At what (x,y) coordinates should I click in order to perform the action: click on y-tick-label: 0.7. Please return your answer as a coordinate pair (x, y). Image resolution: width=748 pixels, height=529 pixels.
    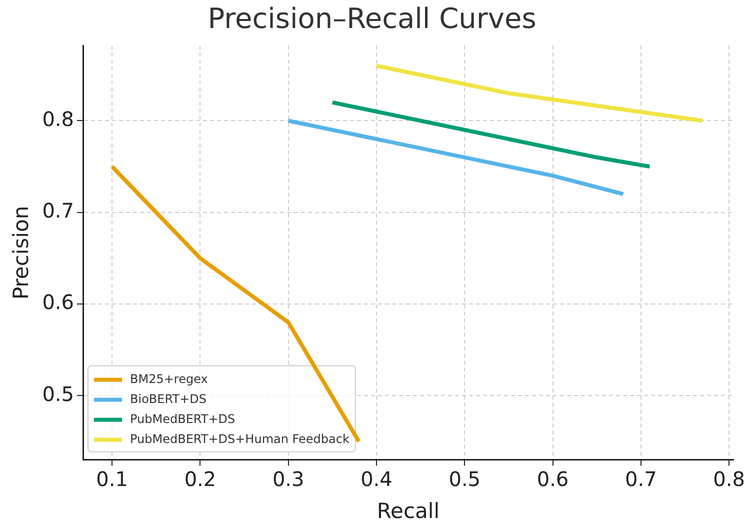
    Looking at the image, I should click on (58, 210).